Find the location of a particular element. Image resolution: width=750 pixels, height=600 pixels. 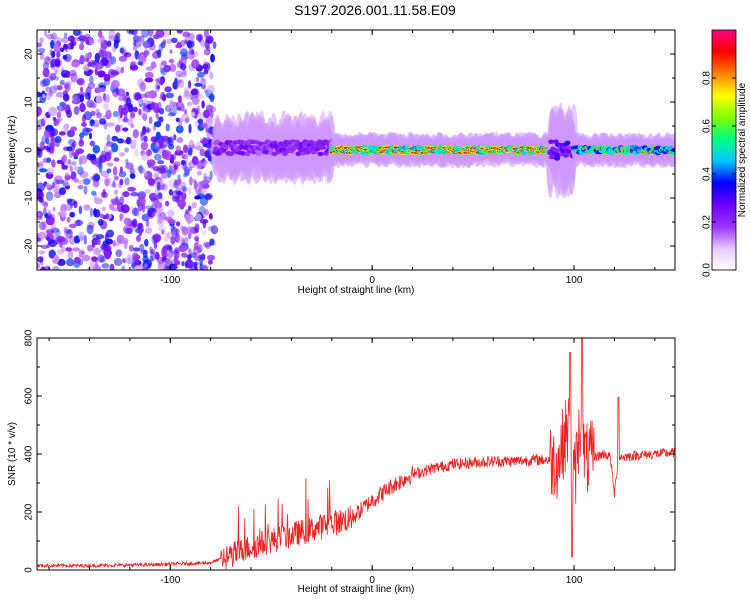

y-tick-label: -10 is located at coordinates (29, 197).